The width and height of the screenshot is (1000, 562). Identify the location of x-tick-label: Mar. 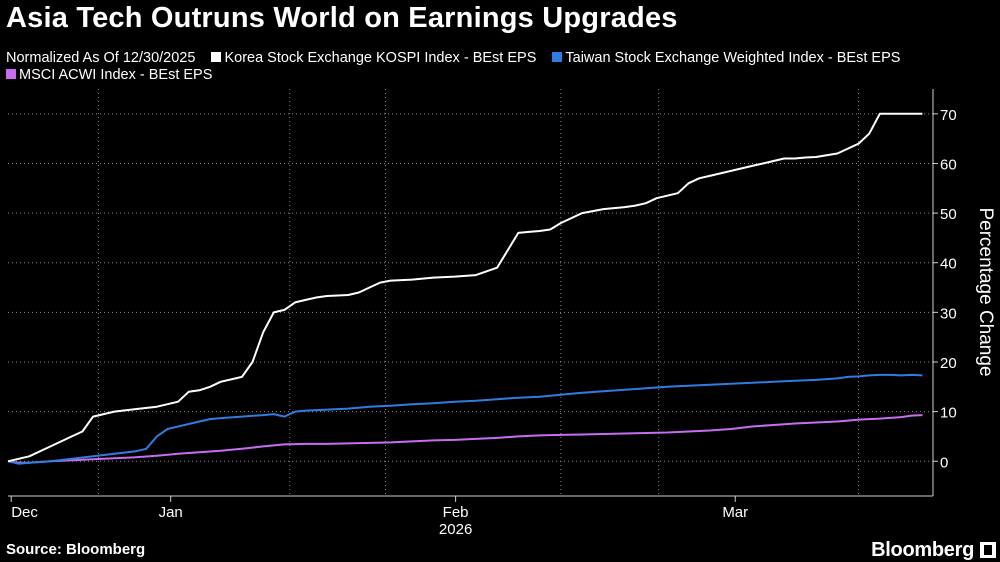
(735, 512).